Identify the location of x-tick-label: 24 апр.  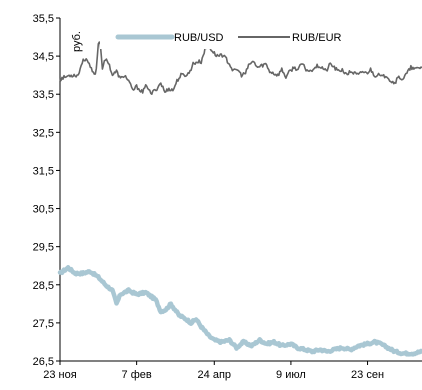
(214, 375).